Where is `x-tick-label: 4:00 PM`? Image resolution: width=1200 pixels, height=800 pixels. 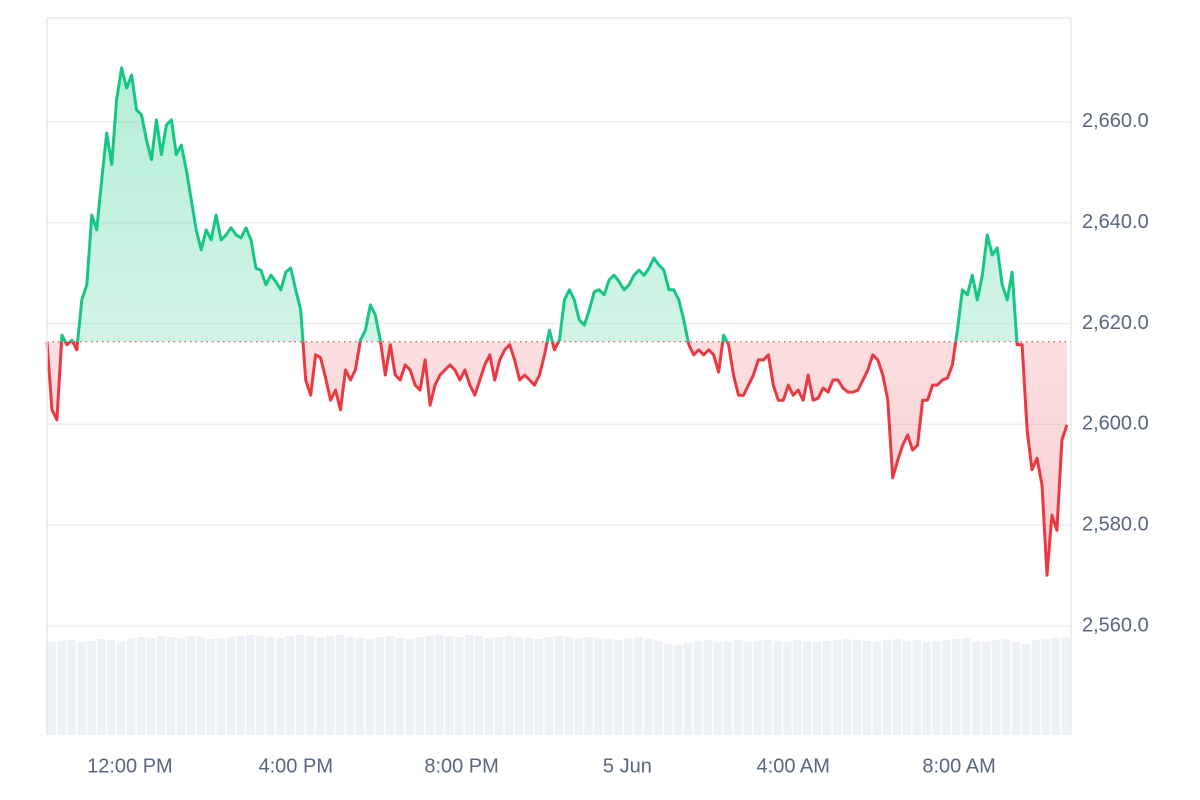 x-tick-label: 4:00 PM is located at coordinates (296, 766).